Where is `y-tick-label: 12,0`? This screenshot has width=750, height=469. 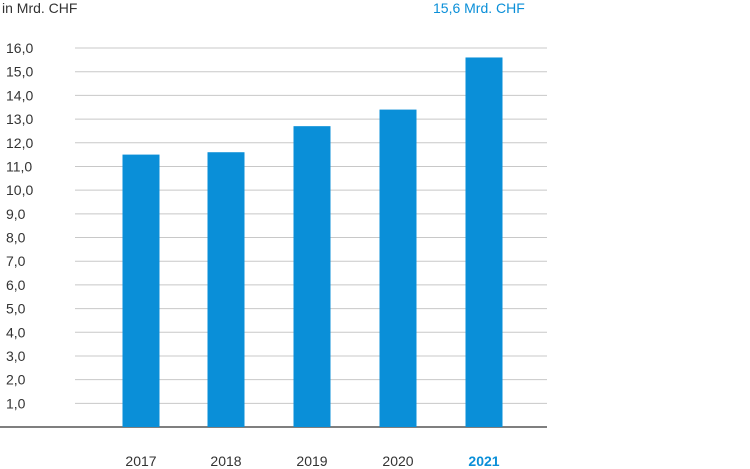 y-tick-label: 12,0 is located at coordinates (19, 143).